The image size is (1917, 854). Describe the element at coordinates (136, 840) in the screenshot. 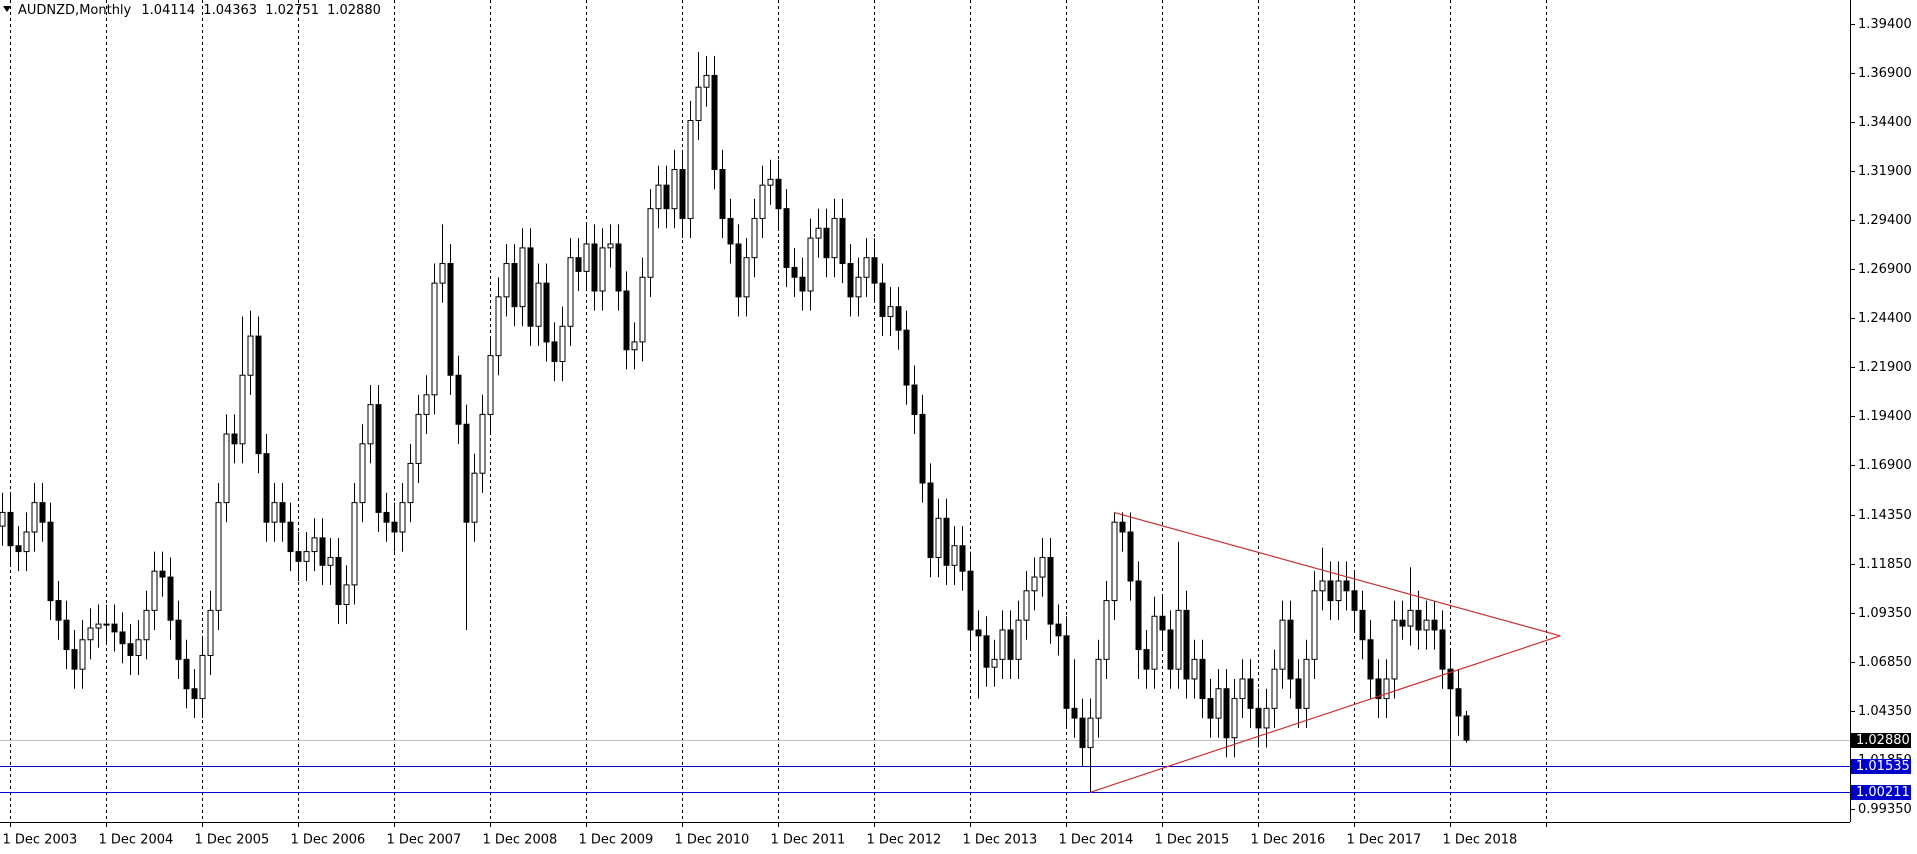

I see `x-tick-label: 1 Dec 2004` at that location.